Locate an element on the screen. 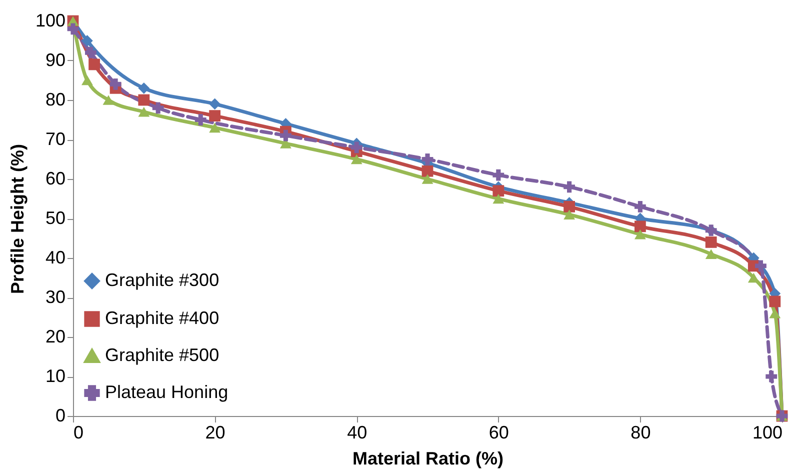  y-tick-label: 100 is located at coordinates (50, 20).